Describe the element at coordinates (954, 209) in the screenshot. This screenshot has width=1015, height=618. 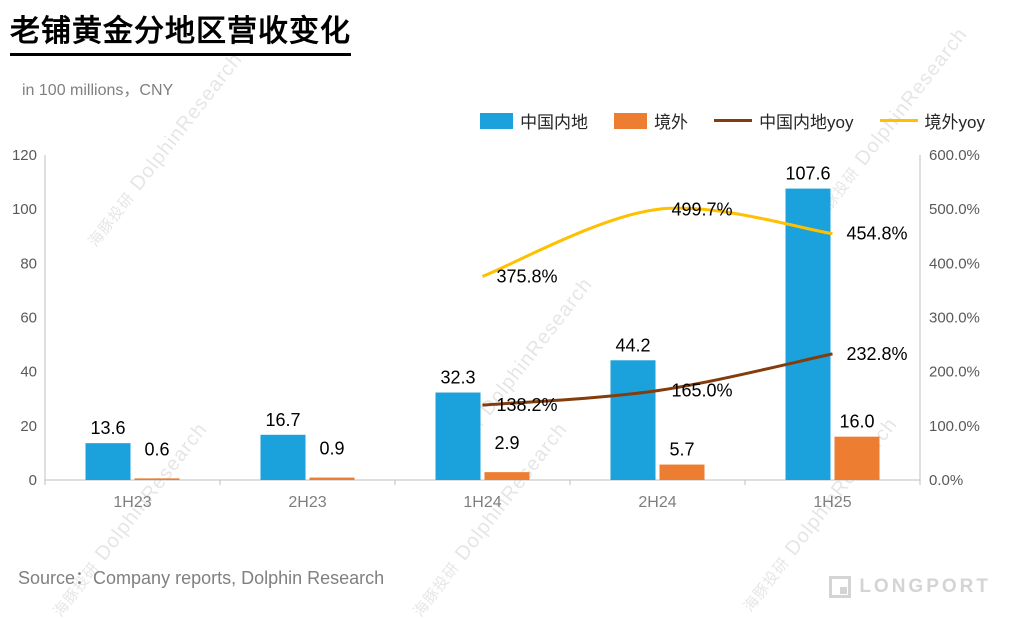
I see `right-axis-tick-label: 500.0%` at that location.